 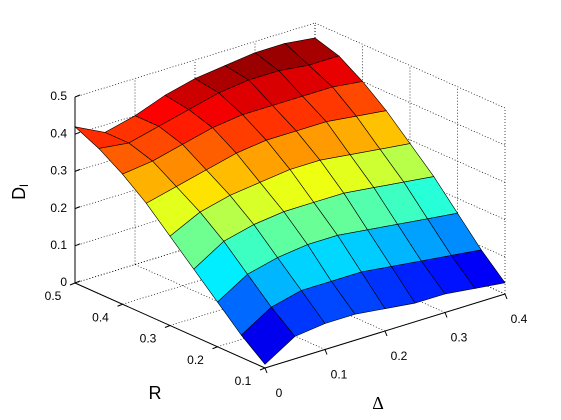 What do you see at coordinates (243, 381) in the screenshot?
I see `y-tick-label: 0.1` at bounding box center [243, 381].